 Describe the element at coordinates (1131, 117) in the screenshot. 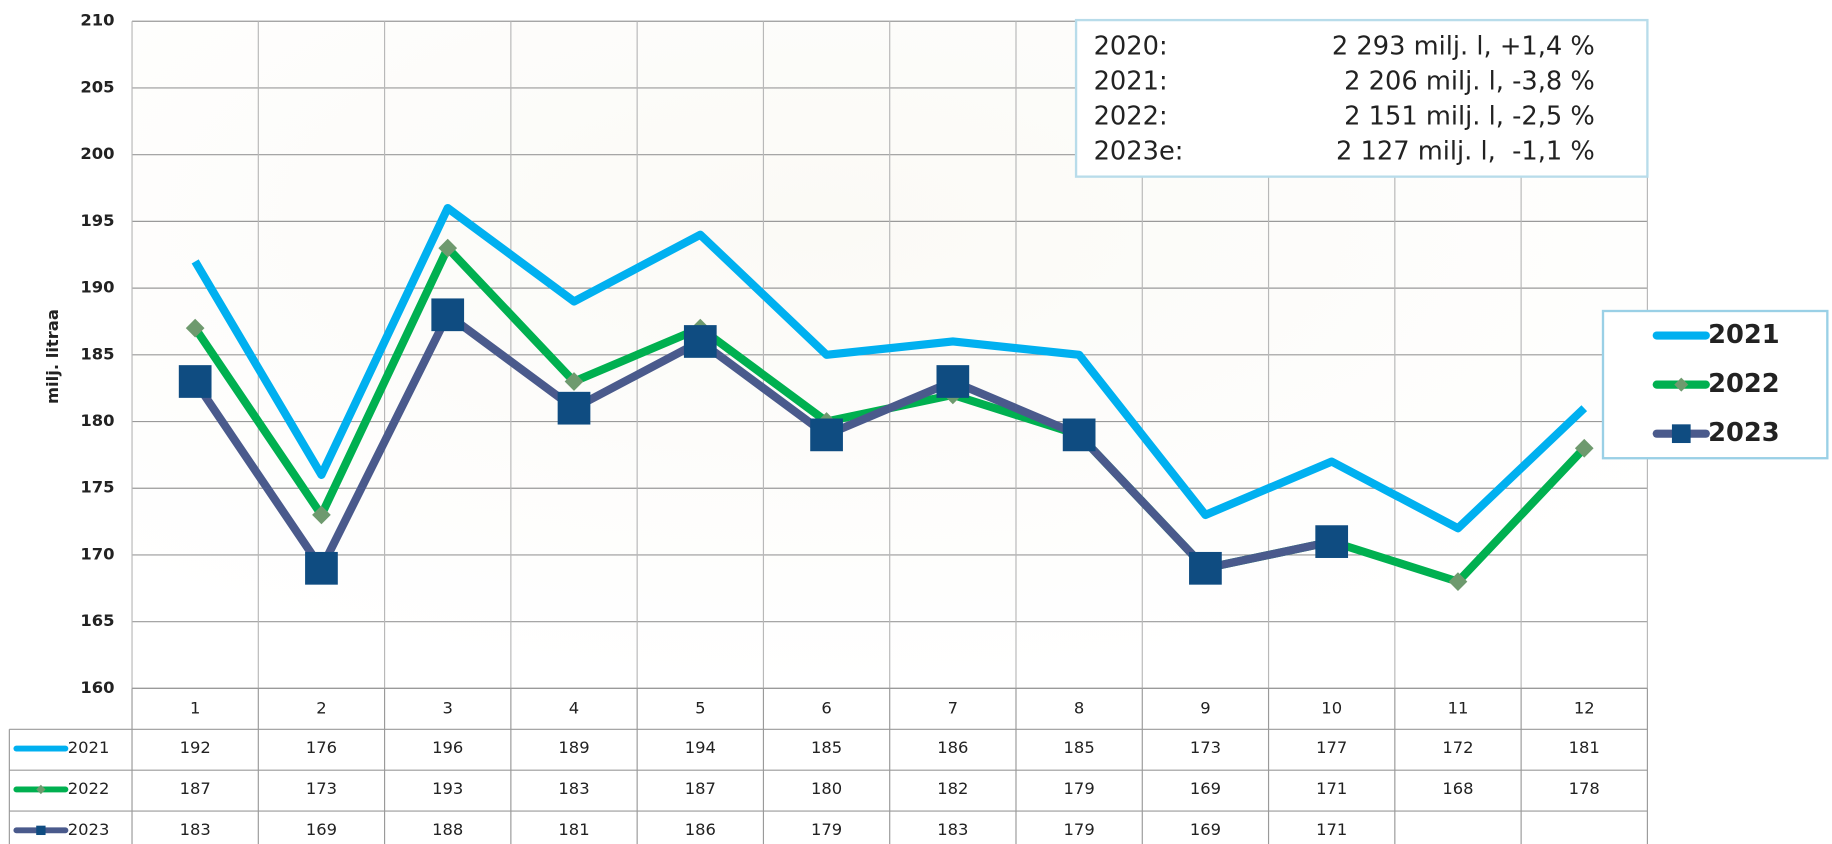

I see `annotation-label: 2022:` at that location.